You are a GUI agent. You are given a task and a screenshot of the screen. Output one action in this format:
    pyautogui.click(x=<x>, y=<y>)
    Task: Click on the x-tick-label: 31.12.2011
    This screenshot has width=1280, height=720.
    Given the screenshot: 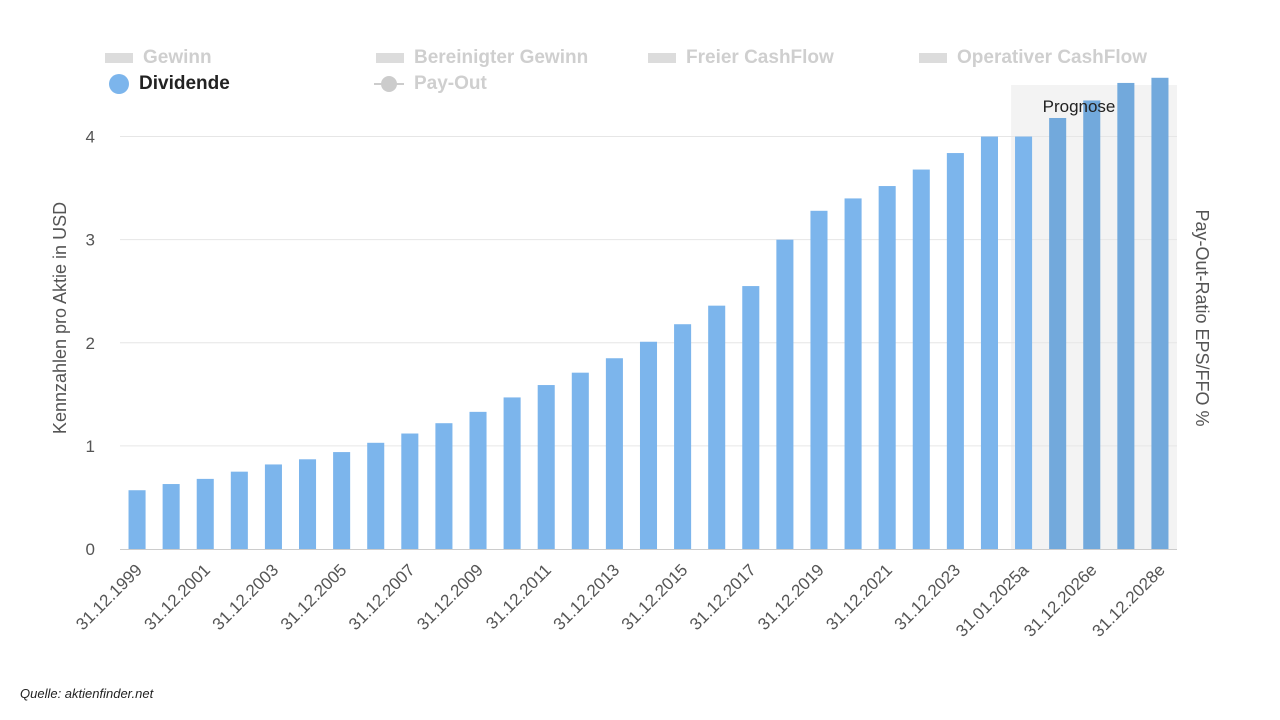 What is the action you would take?
    pyautogui.click(x=518, y=596)
    